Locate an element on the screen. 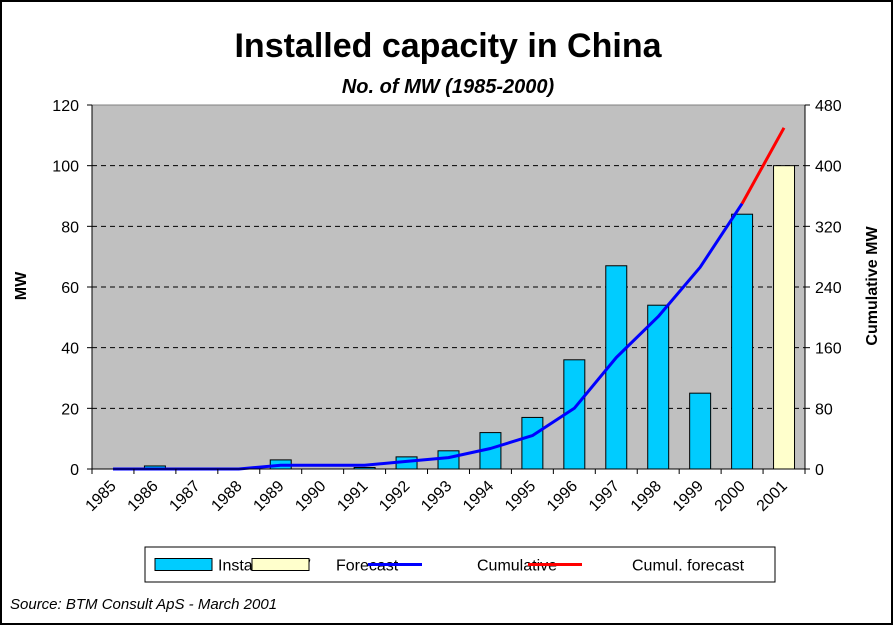  legend-label: Cumulative is located at coordinates (517, 566).